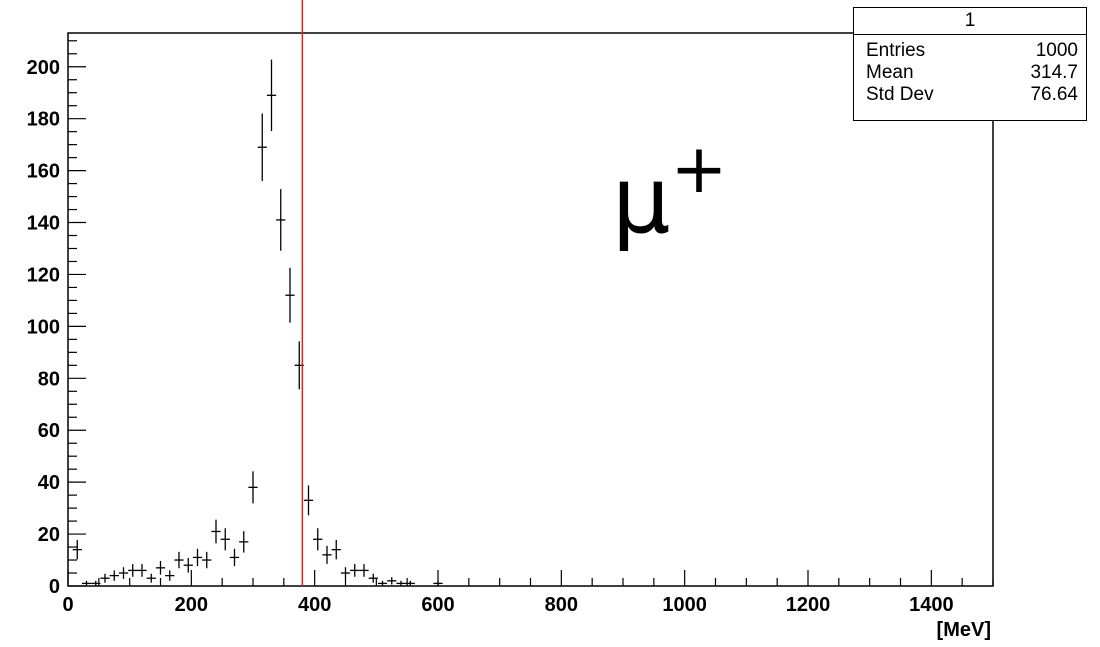 Image resolution: width=1100 pixels, height=647 pixels. Describe the element at coordinates (507, 605) in the screenshot. I see `x-axis-tick-labels: 0 200 400 600 800 1000 1200 1400` at that location.